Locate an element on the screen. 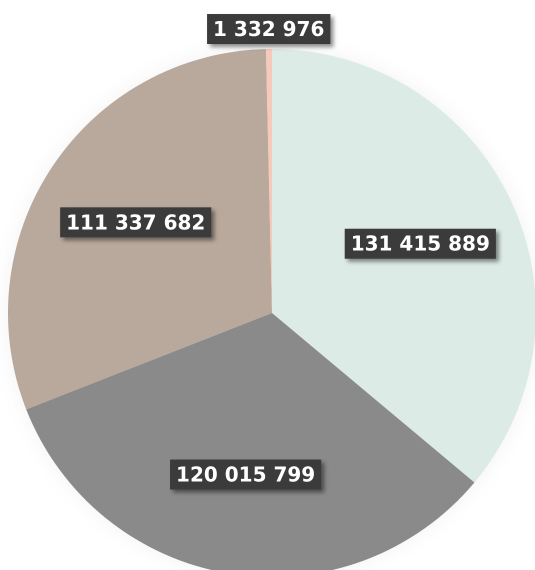 The image size is (535, 570). data-label-text: 1 332 976 is located at coordinates (268, 29).